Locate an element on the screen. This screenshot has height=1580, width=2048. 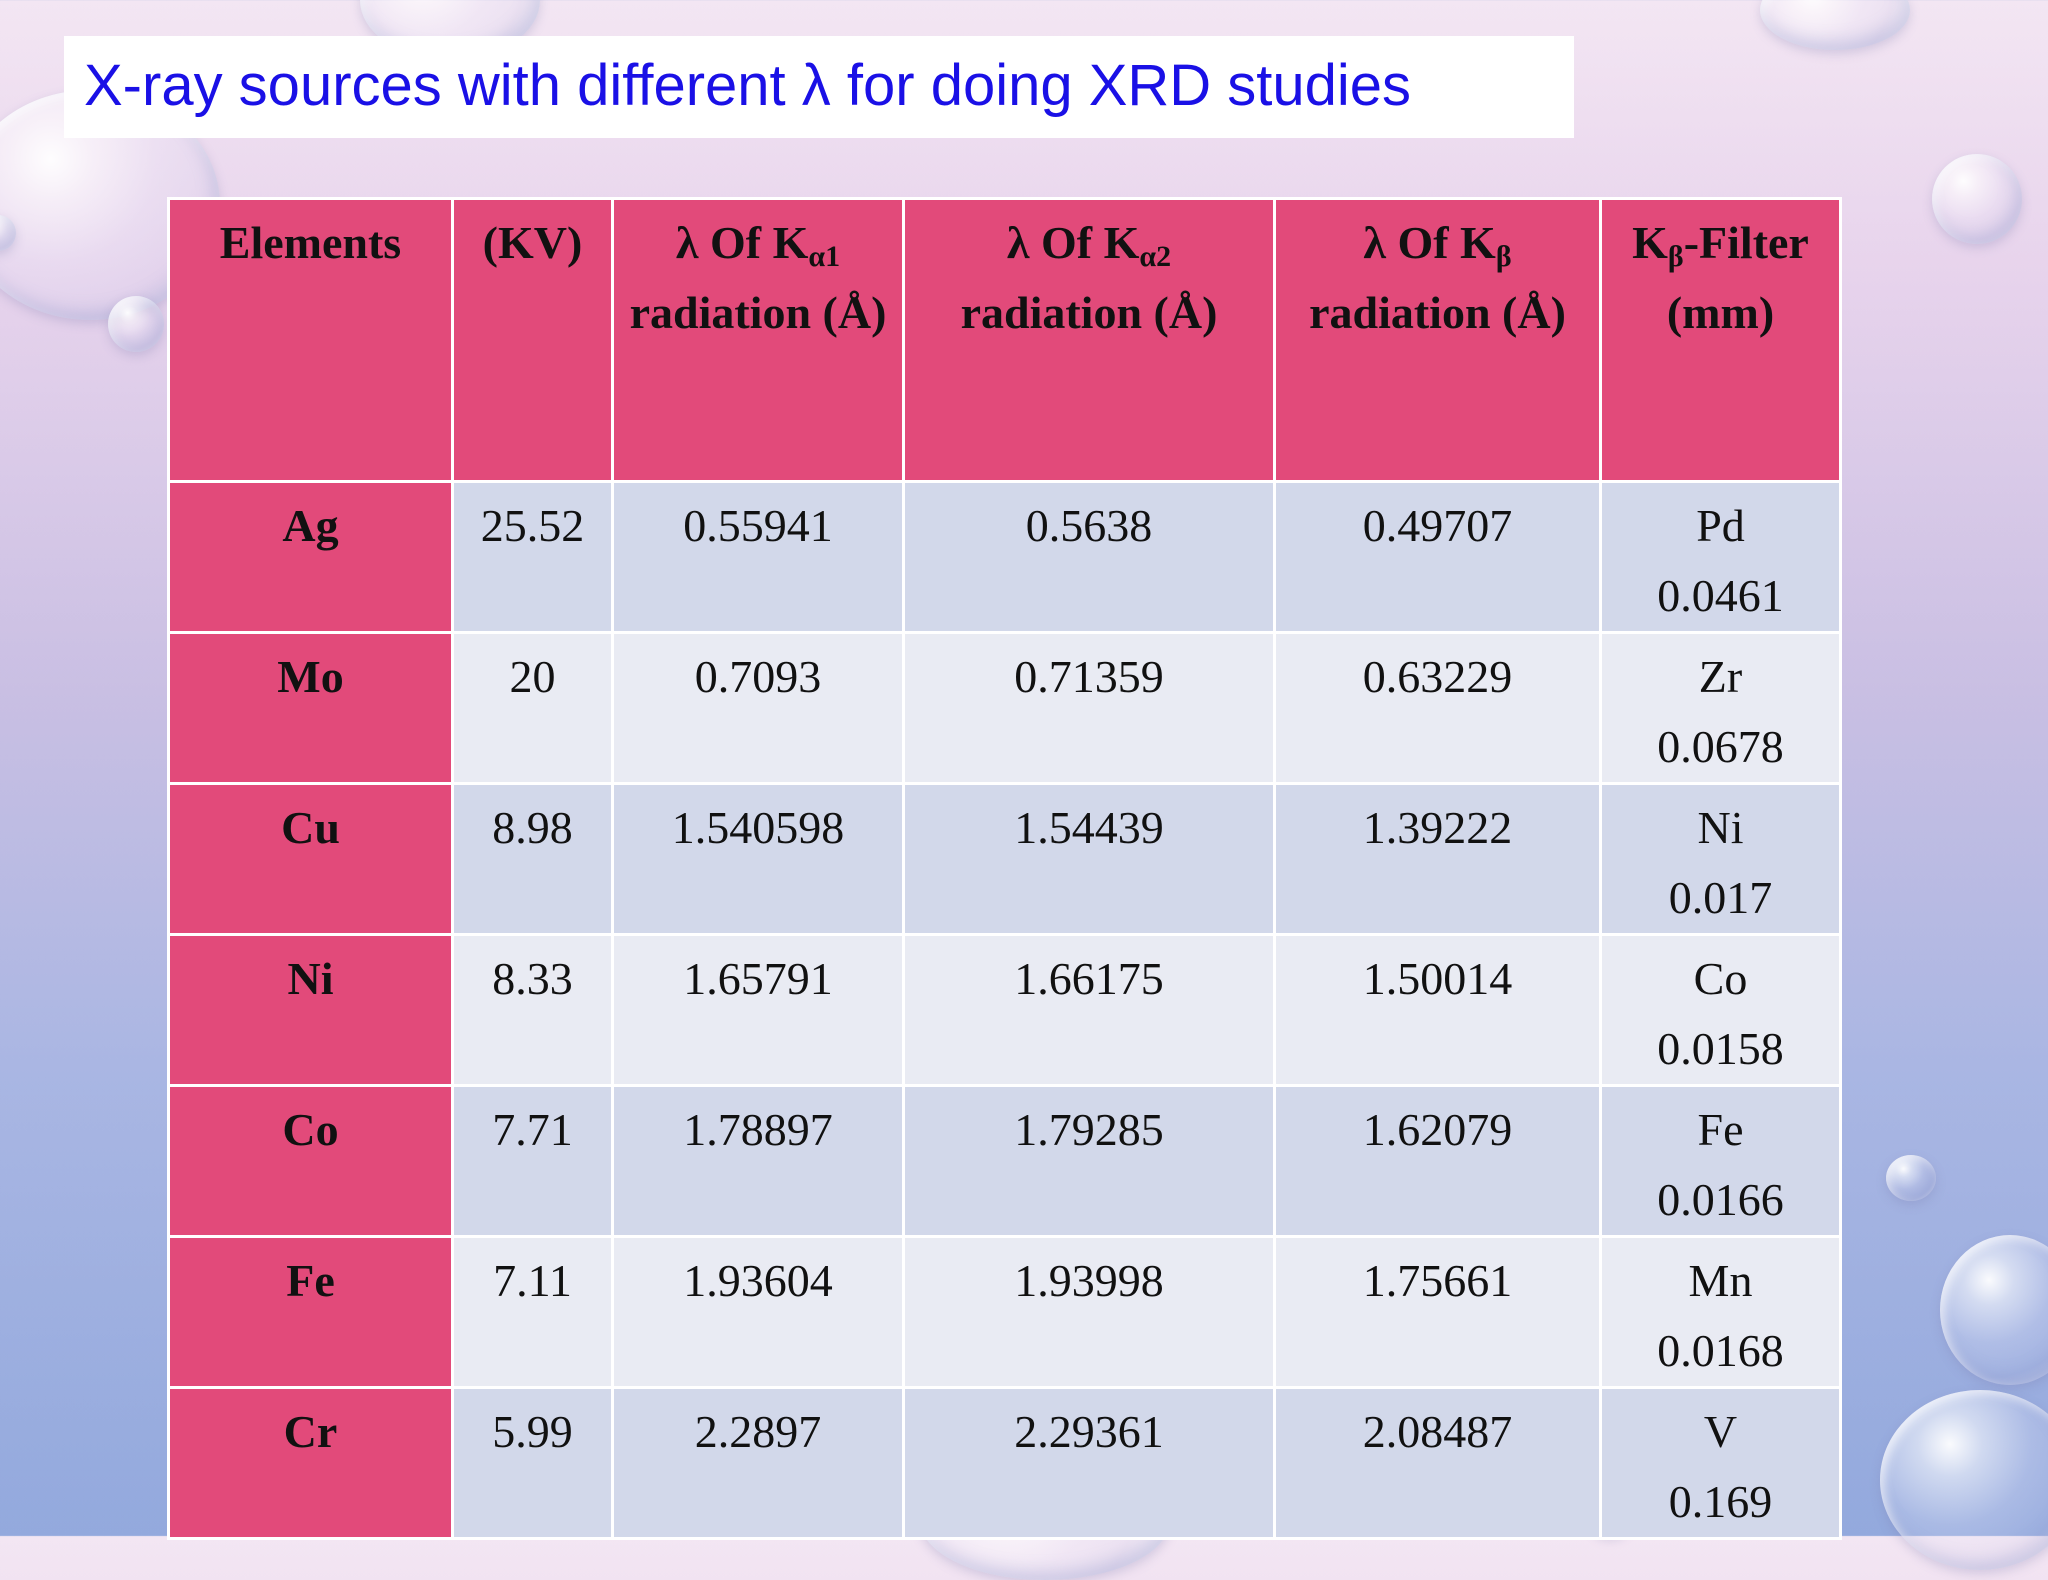
table-row: Ni 8.33 1.65791 1.66175 1.50014 Co 0.0158 is located at coordinates (1004, 1010).